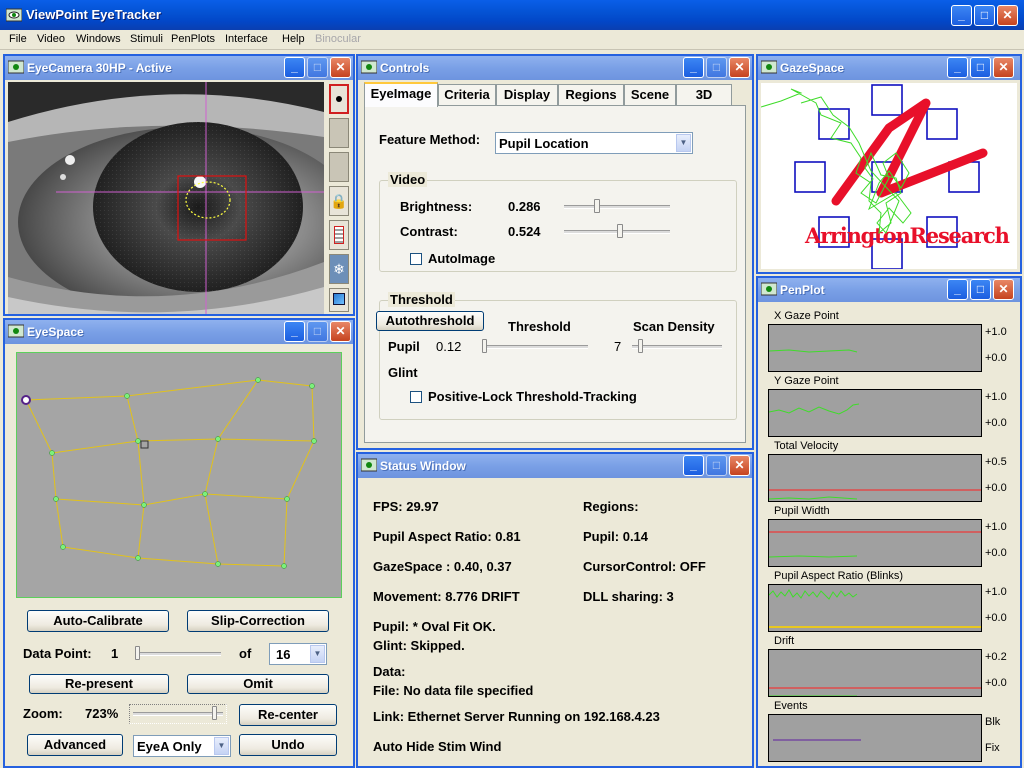 The height and width of the screenshot is (768, 1024). Describe the element at coordinates (769, 67) in the screenshot. I see `eye-icon` at that location.